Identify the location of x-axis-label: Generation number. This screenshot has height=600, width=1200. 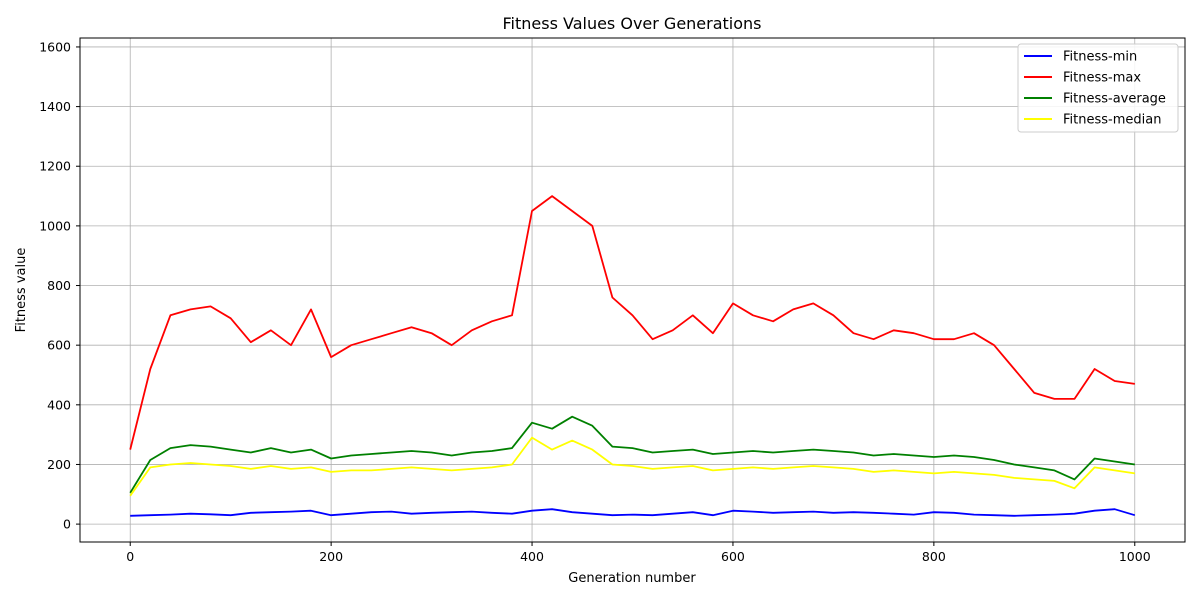
(632, 578).